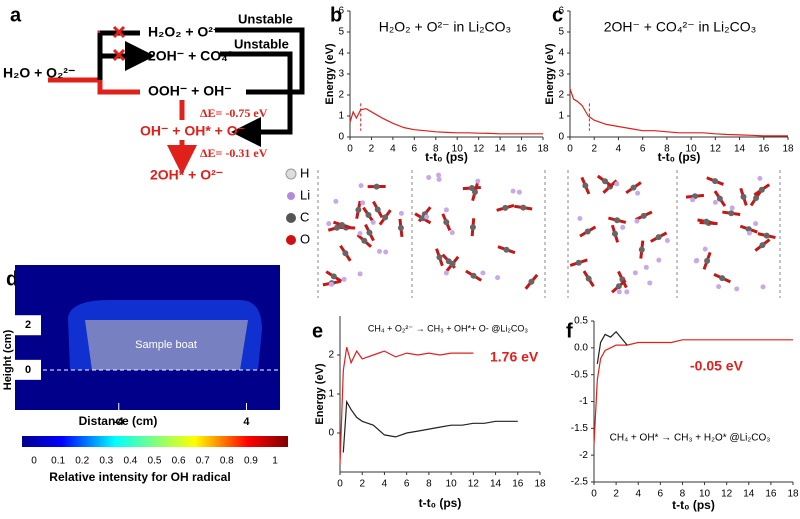 This screenshot has height=519, width=800. Describe the element at coordinates (179, 461) in the screenshot. I see `colorbar-tick-label: 0.6` at that location.